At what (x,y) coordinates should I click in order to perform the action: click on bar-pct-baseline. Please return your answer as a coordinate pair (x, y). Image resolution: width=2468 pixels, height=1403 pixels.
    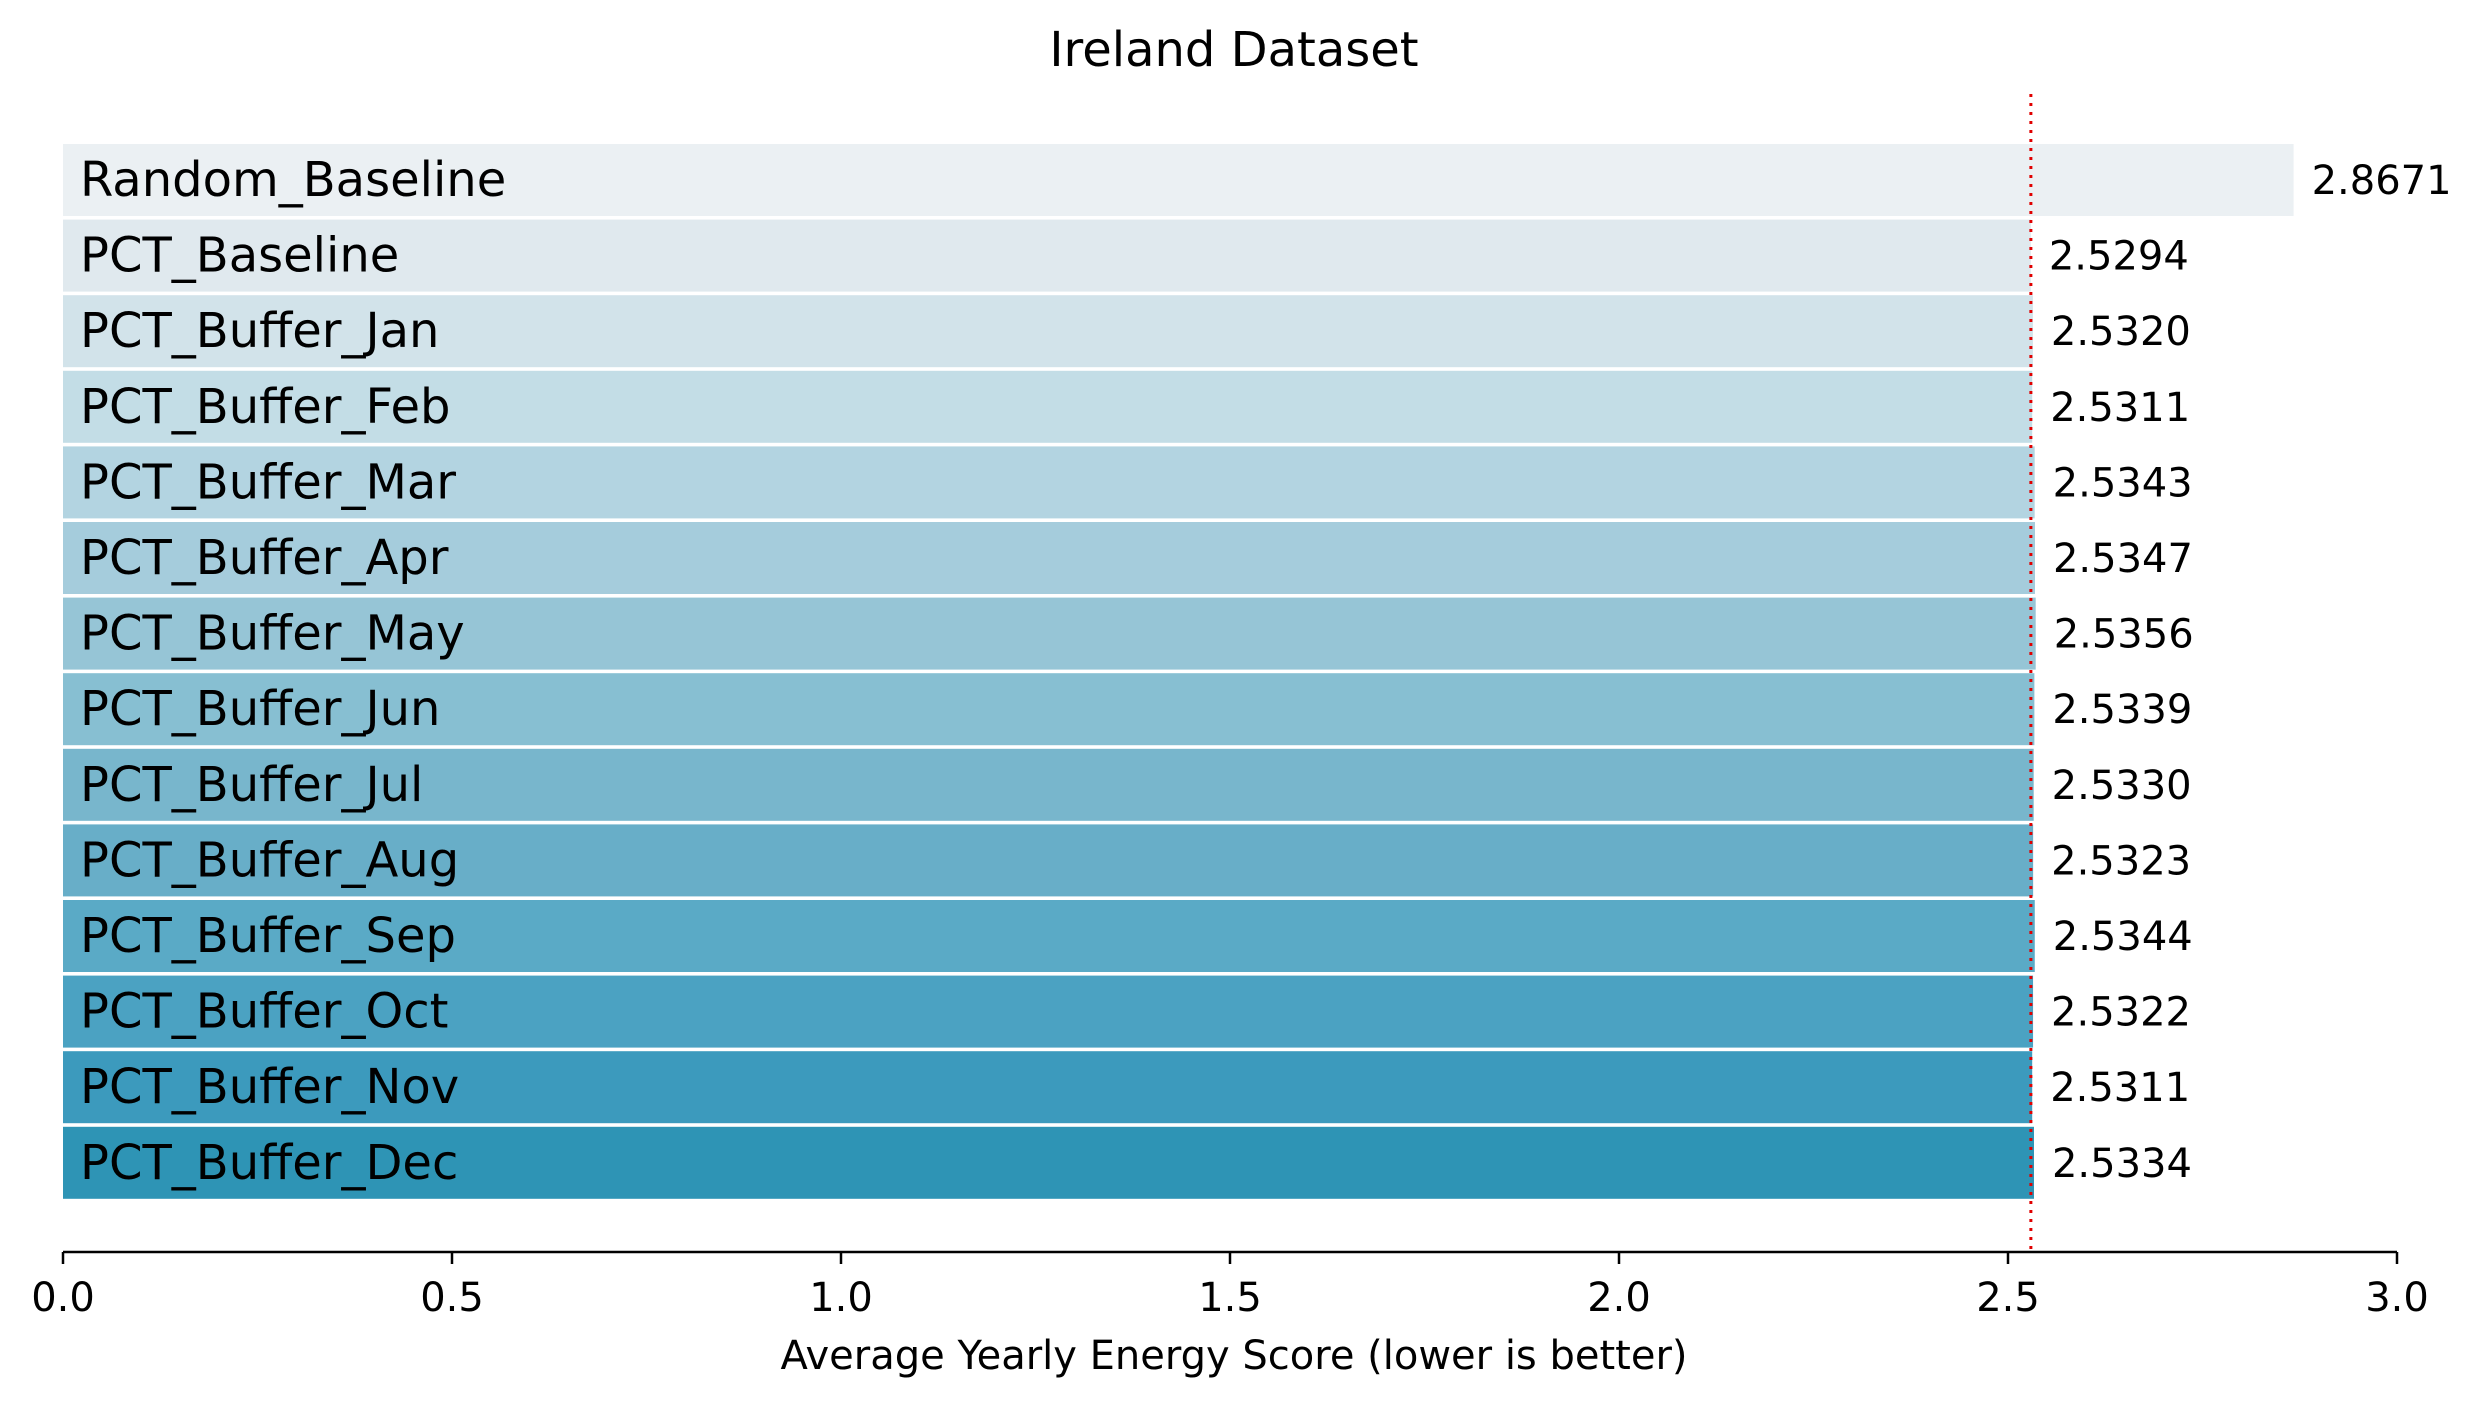
    Looking at the image, I should click on (1047, 255).